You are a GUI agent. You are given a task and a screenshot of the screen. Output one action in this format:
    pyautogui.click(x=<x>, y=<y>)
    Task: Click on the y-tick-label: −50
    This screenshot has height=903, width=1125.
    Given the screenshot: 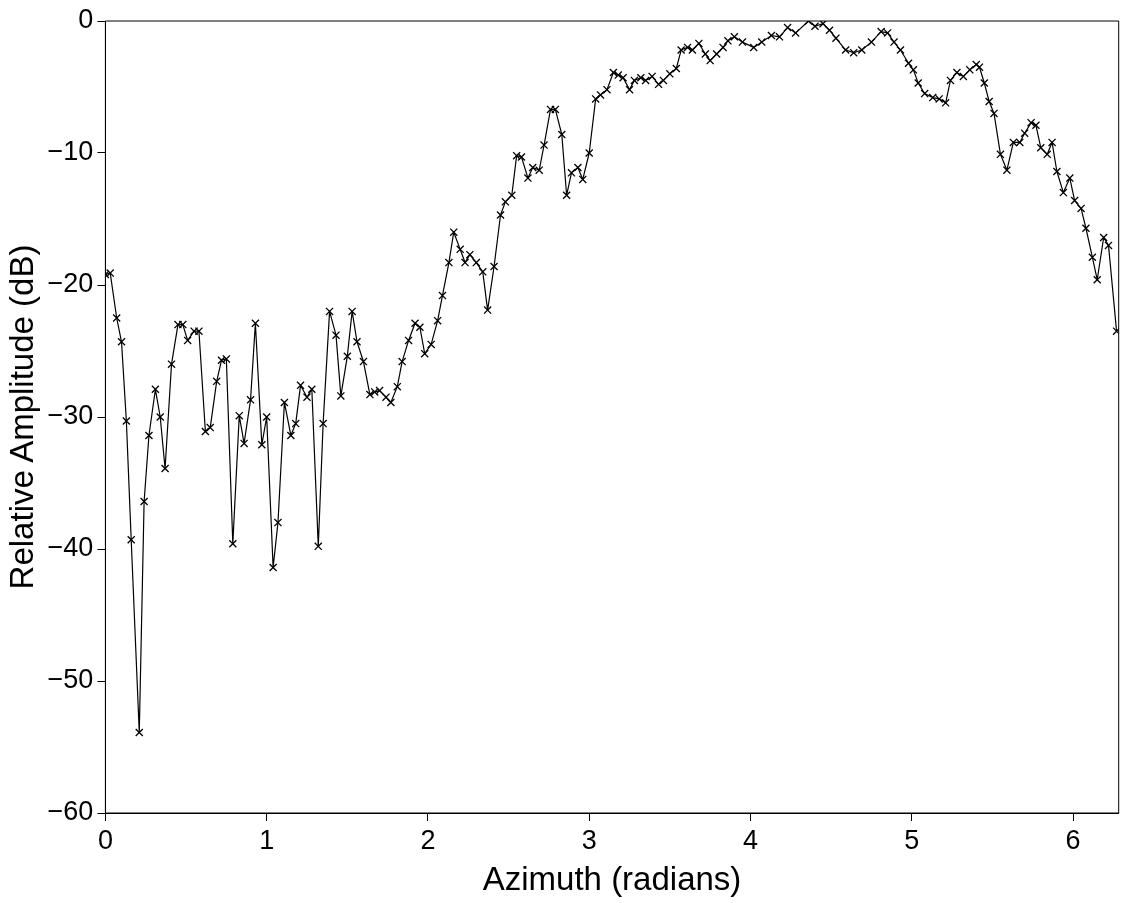 What is the action you would take?
    pyautogui.click(x=70, y=679)
    